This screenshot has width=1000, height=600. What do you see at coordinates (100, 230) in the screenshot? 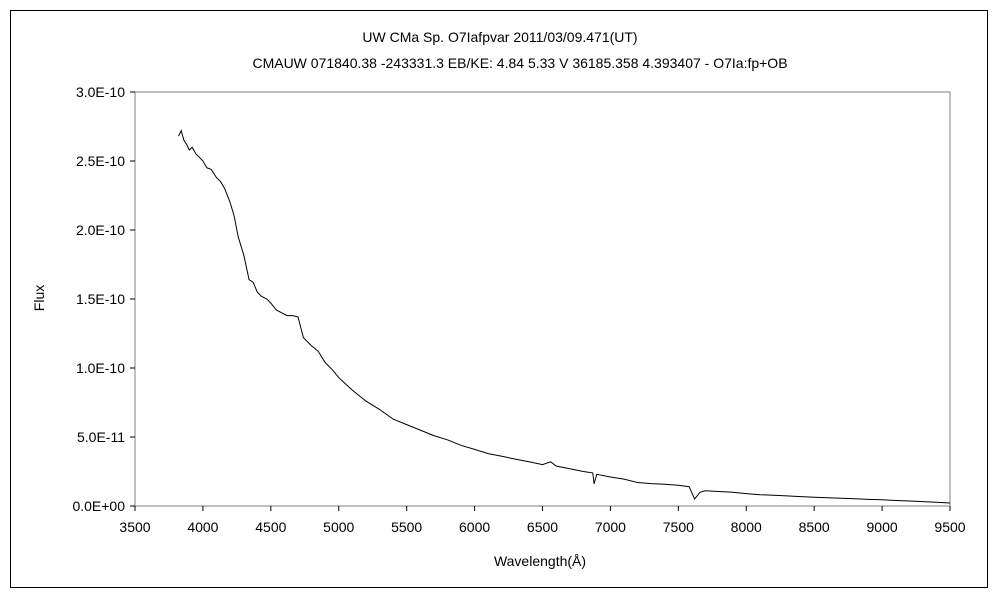
I see `y-tick-label: 2.0E-10` at bounding box center [100, 230].